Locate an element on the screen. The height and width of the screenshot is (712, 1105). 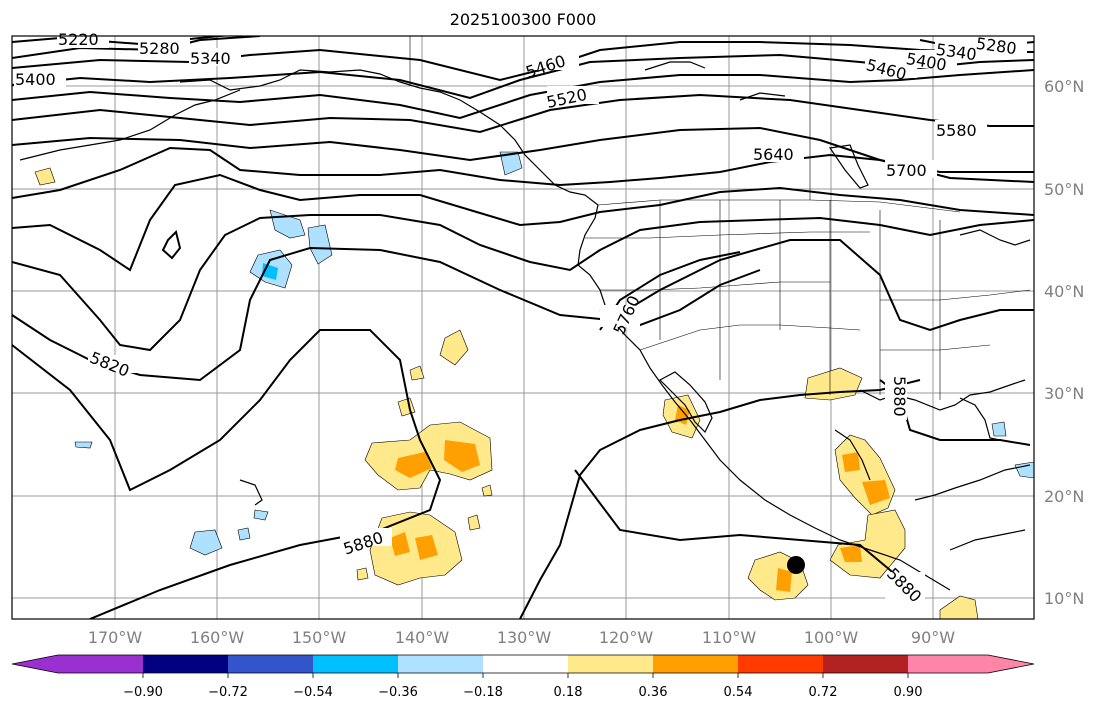
colorbar-tick-label: 0.36 is located at coordinates (653, 692).